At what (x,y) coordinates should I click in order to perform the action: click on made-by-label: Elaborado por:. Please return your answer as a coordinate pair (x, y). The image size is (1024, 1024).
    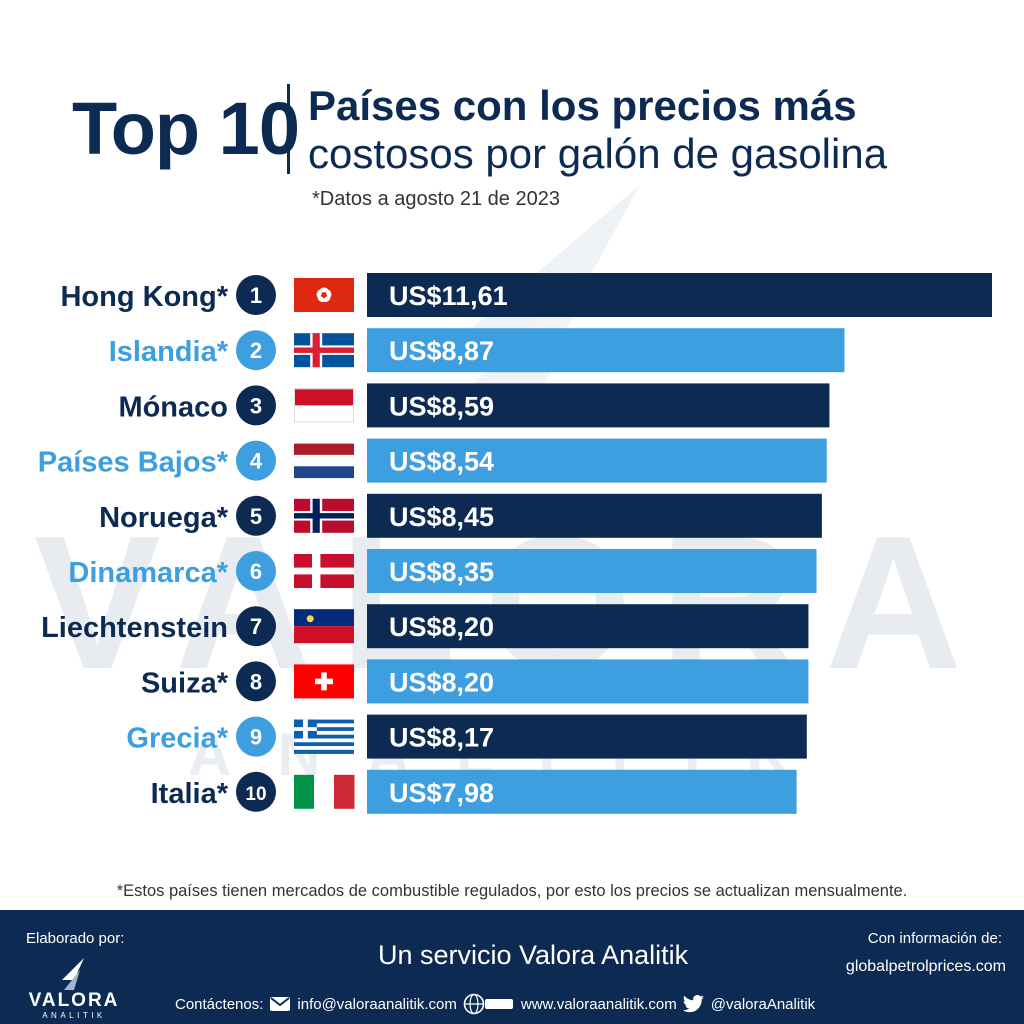
    Looking at the image, I should click on (75, 938).